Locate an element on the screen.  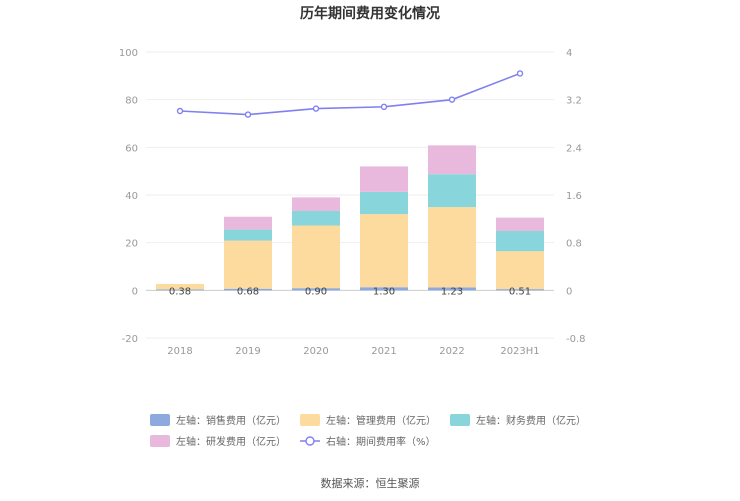
data-label: 1.30 is located at coordinates (384, 291).